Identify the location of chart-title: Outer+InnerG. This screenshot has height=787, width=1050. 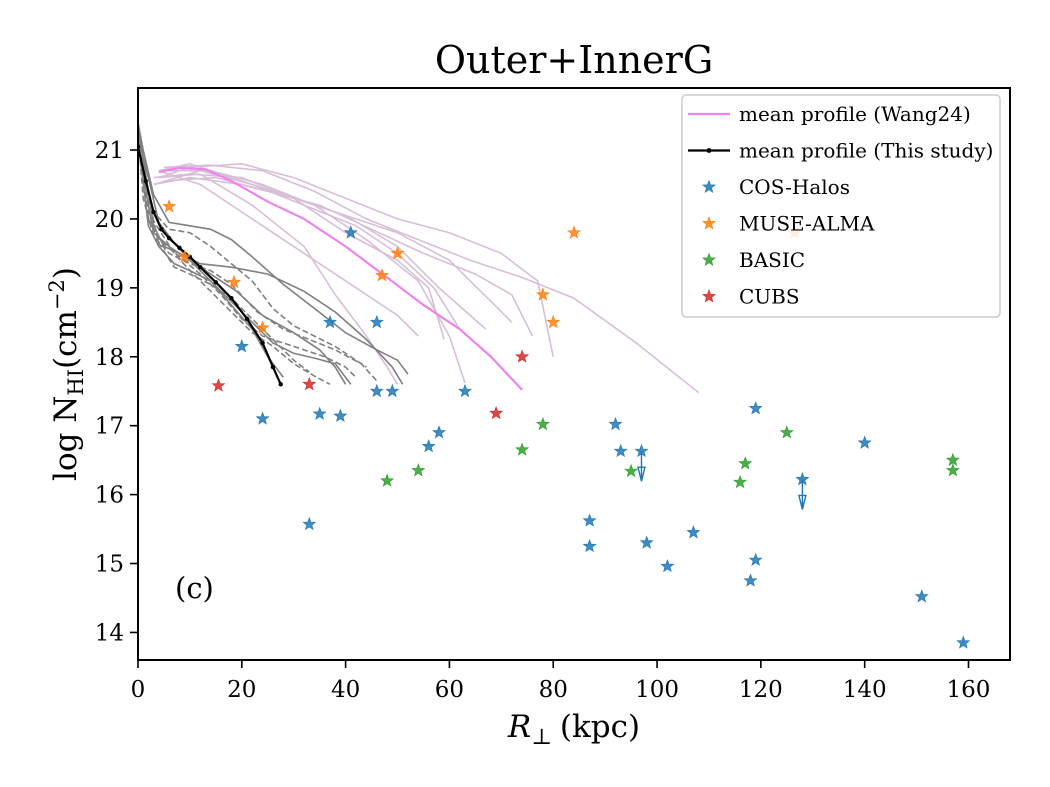
(574, 60).